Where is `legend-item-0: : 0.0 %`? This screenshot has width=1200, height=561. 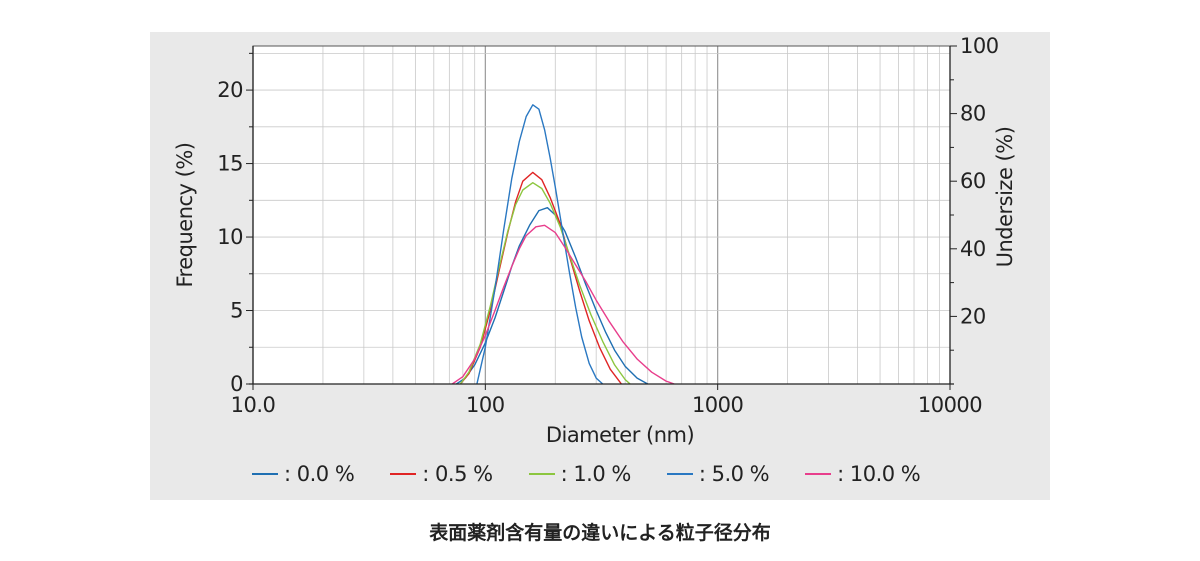 legend-item-0: : 0.0 % is located at coordinates (303, 474).